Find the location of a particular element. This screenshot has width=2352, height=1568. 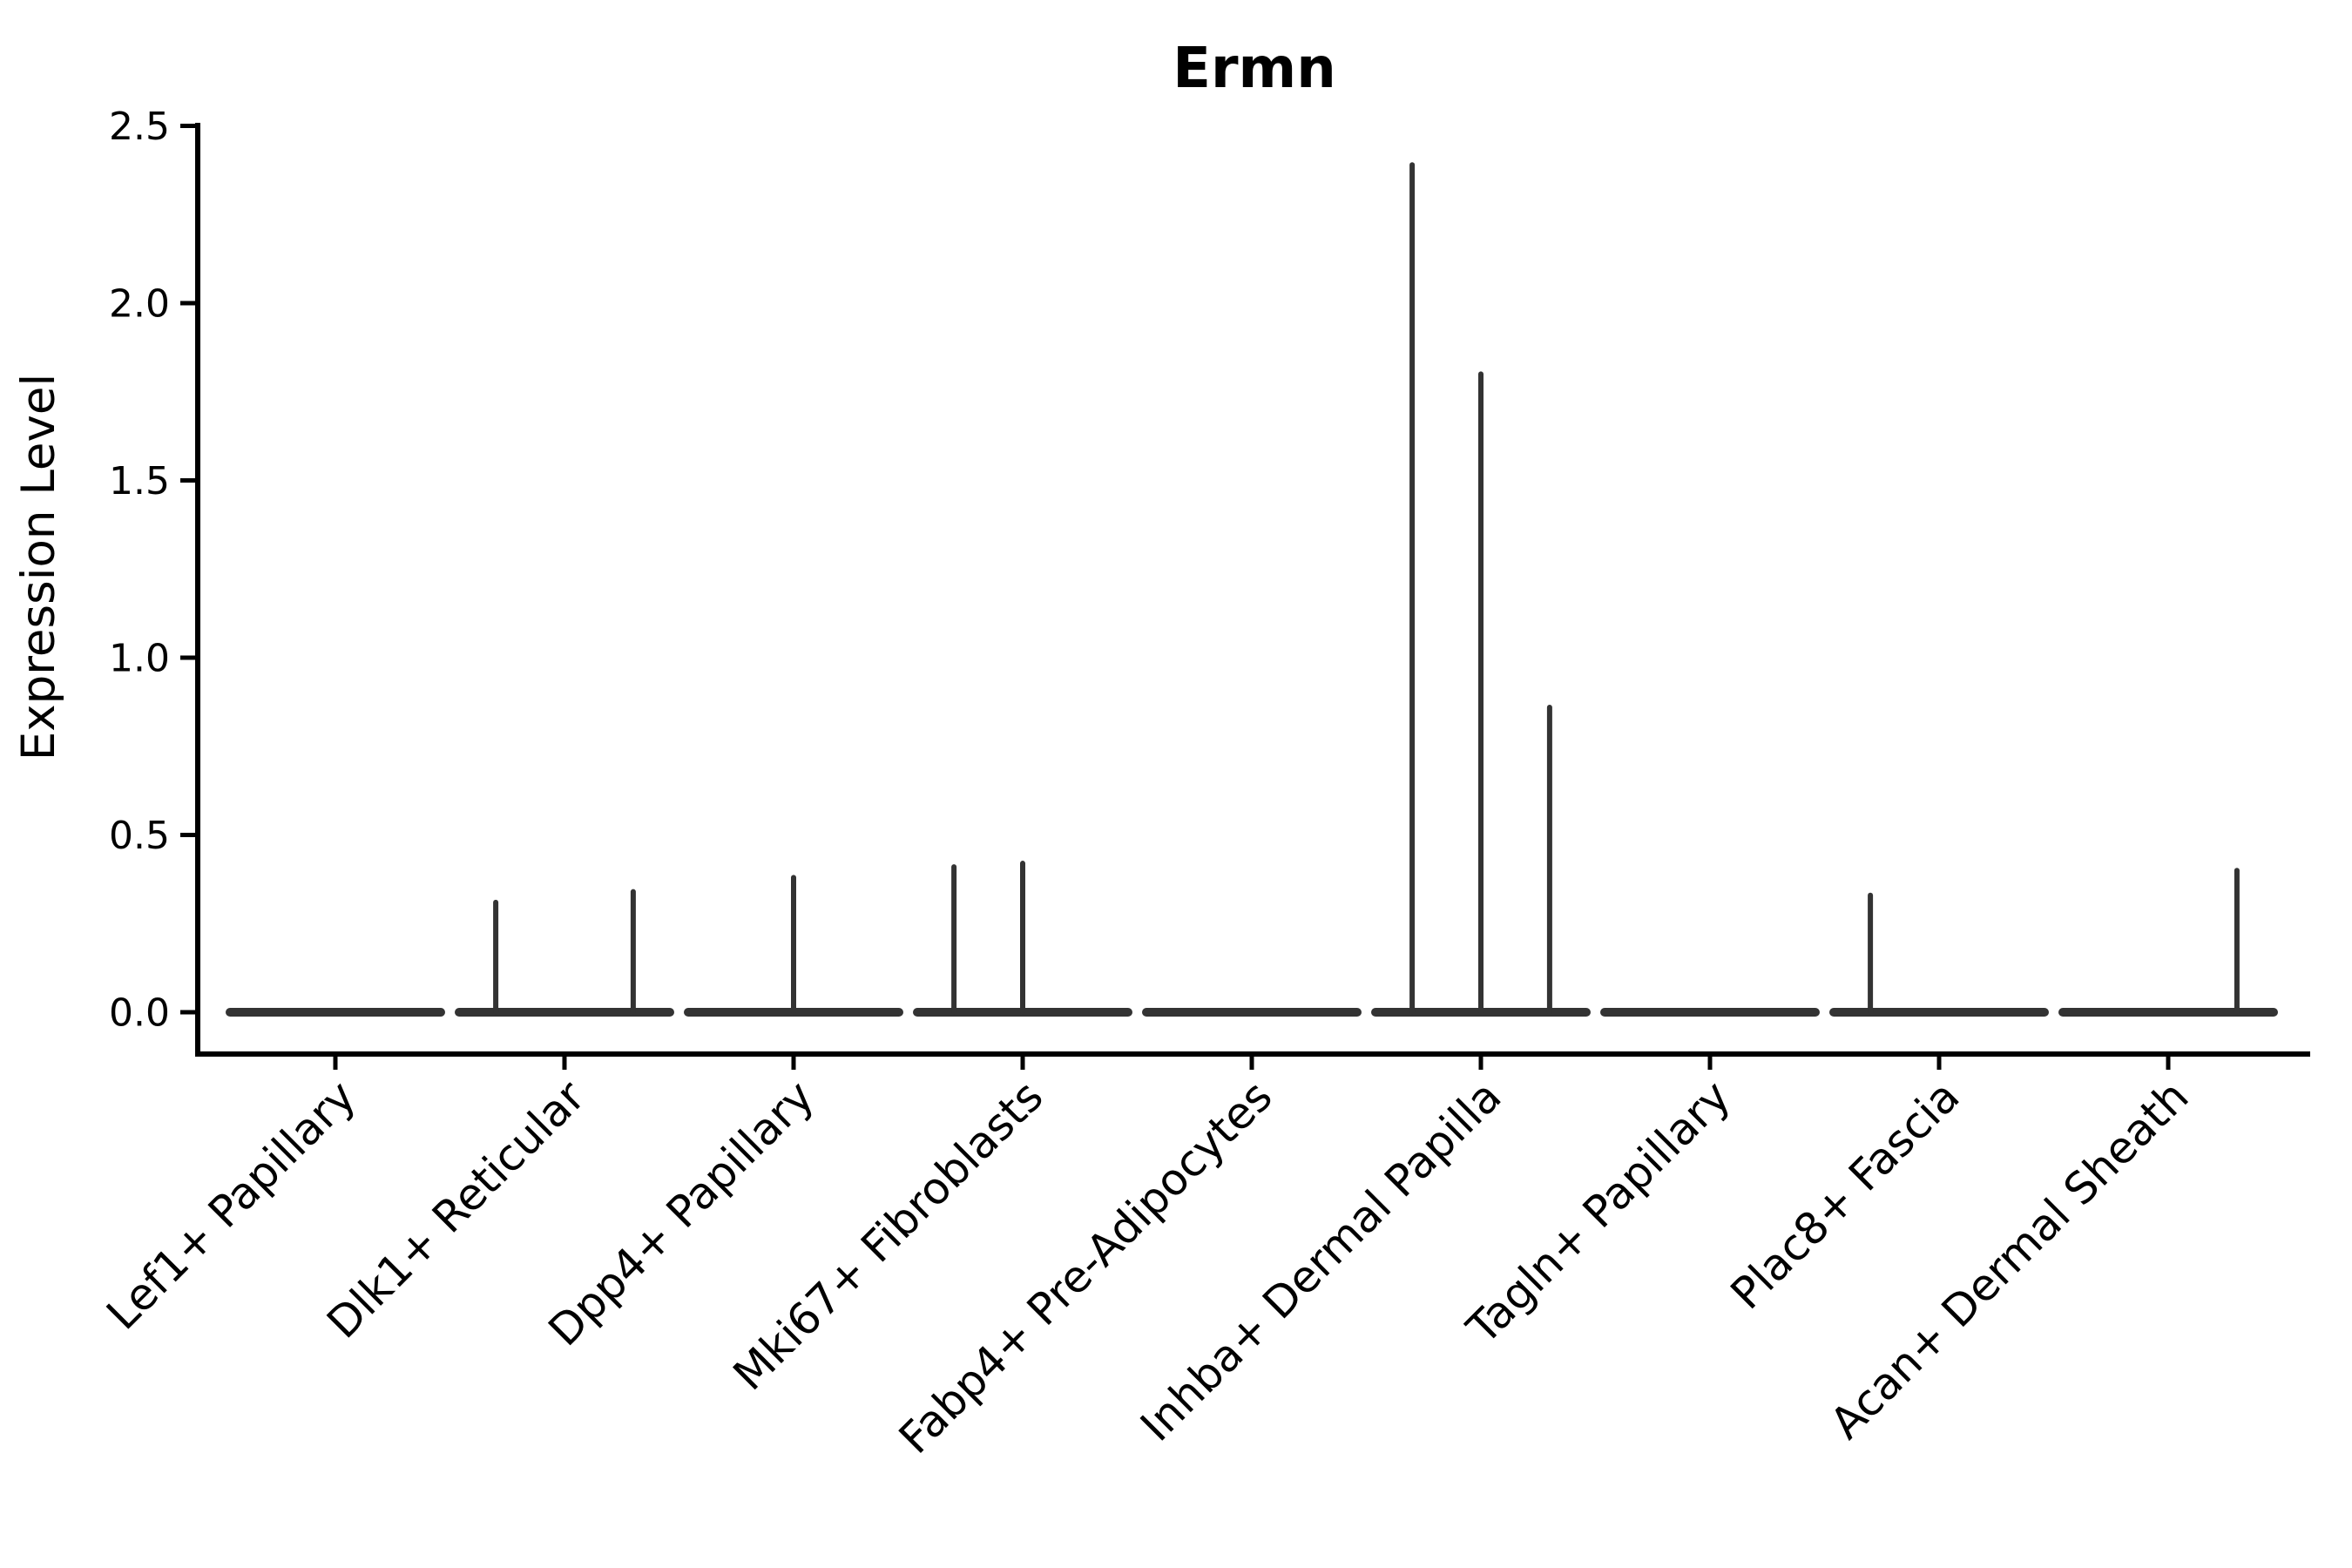

category-tick-label: Plac8+ Fascia is located at coordinates (1845, 1195).